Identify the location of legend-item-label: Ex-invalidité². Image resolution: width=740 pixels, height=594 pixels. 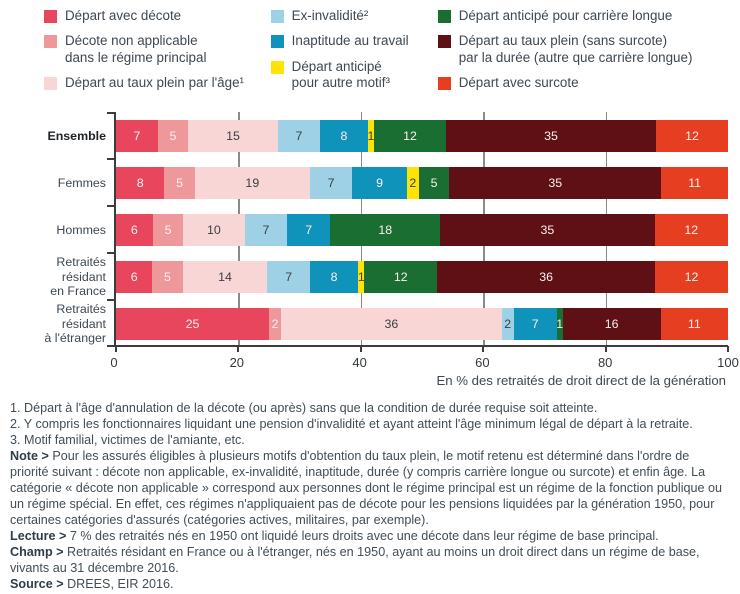
(330, 15).